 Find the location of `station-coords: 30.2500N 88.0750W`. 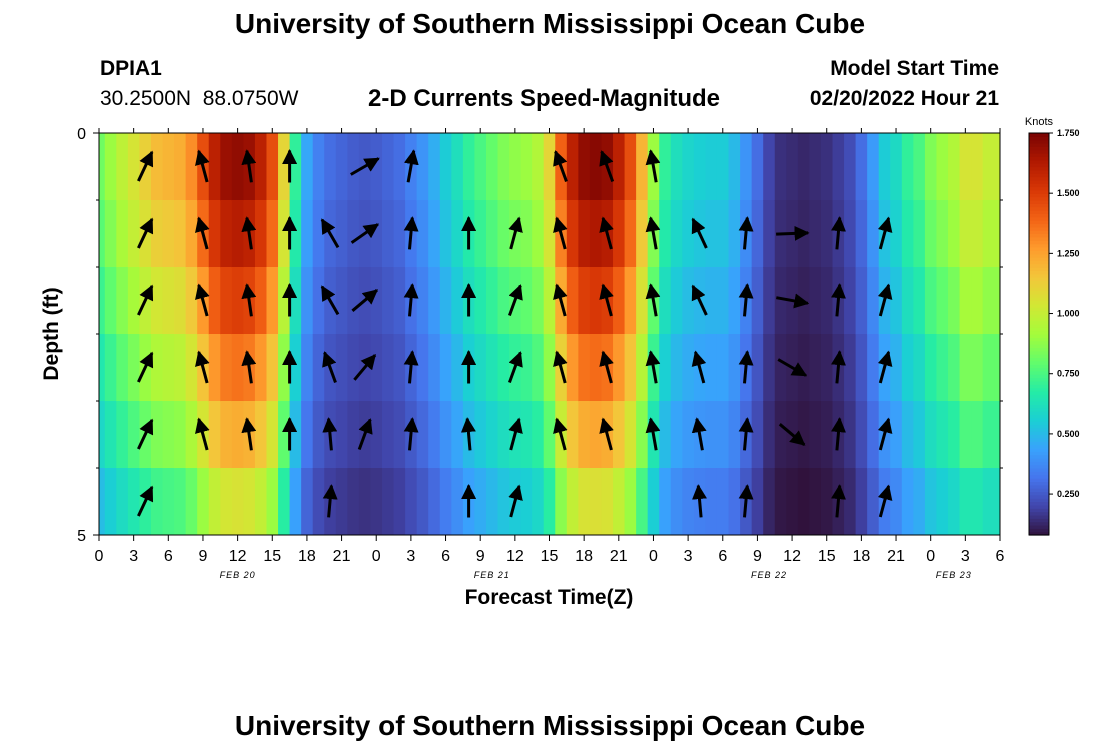

station-coords: 30.2500N 88.0750W is located at coordinates (199, 98).